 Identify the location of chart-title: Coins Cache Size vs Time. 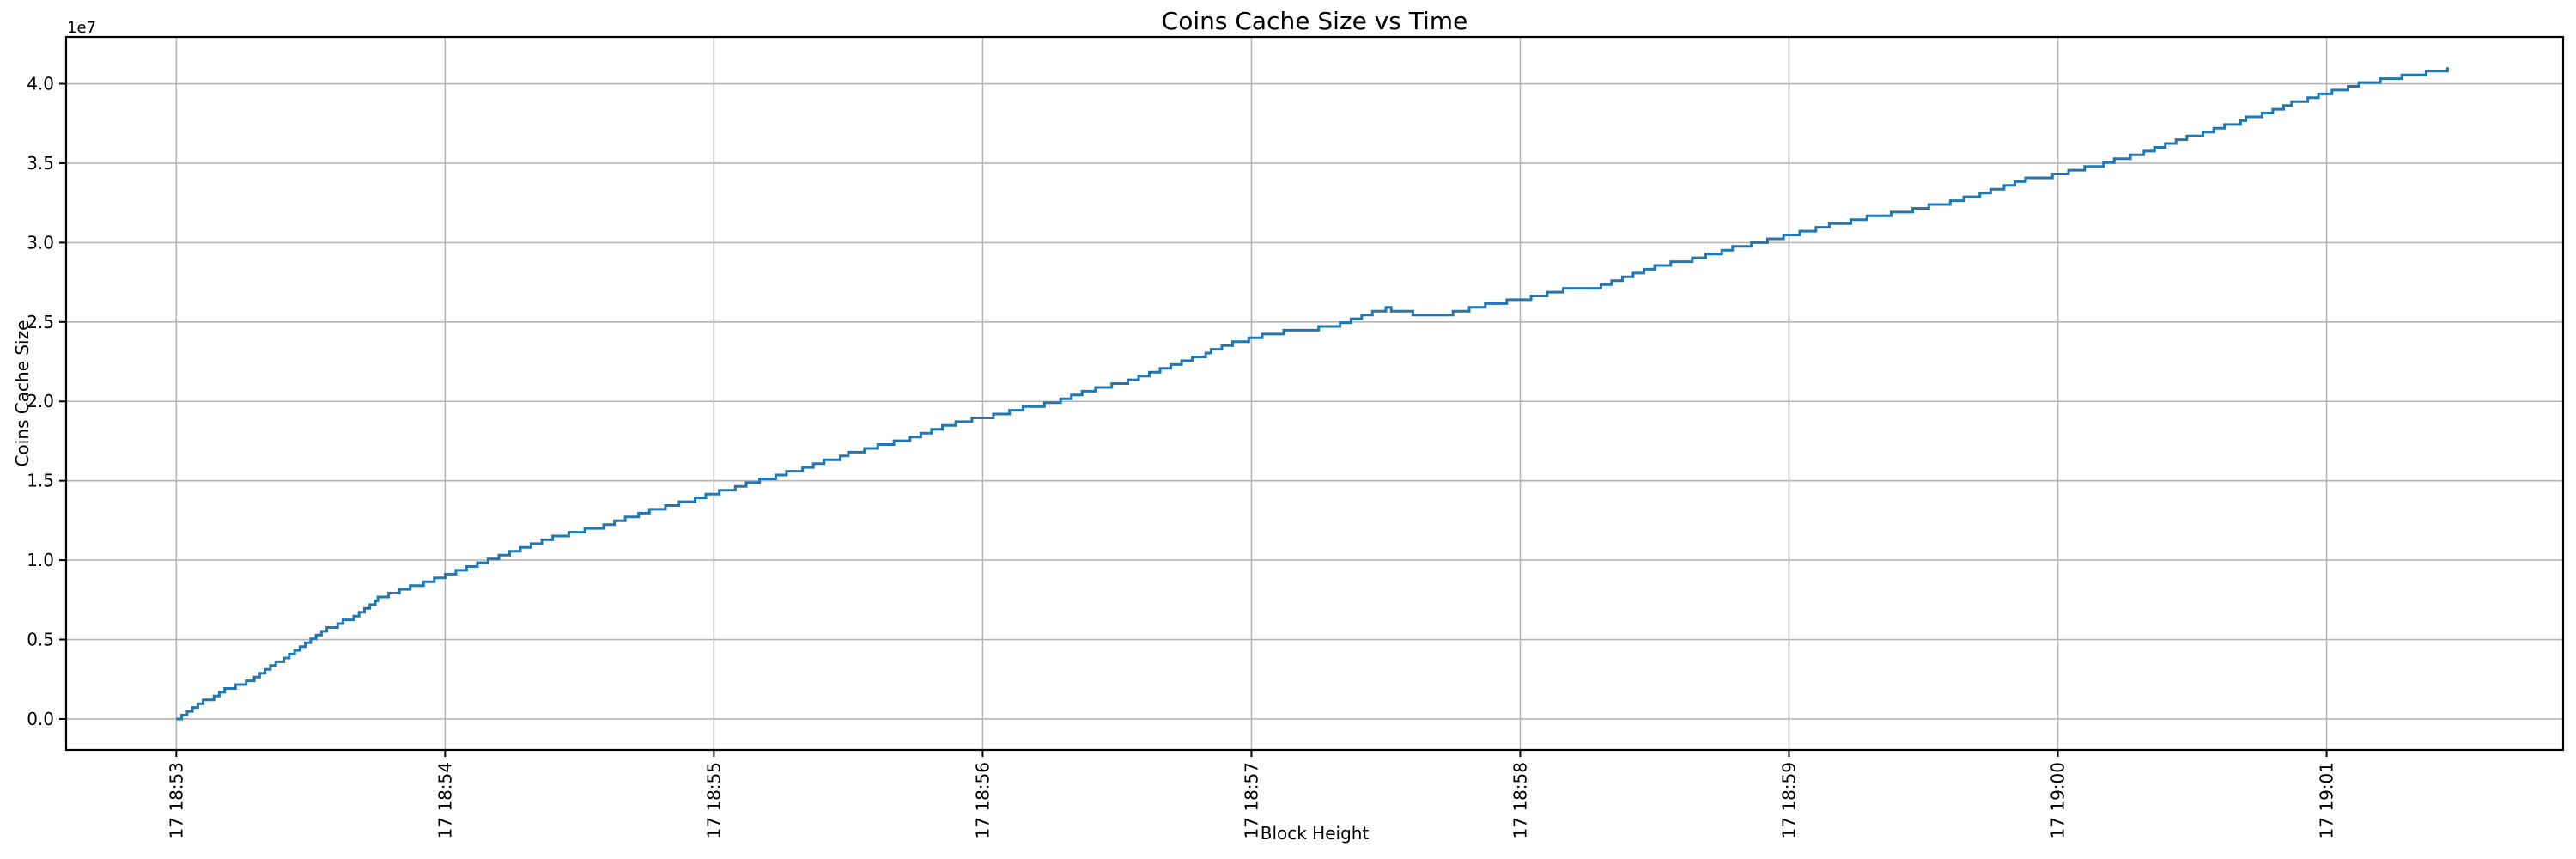
(1314, 21).